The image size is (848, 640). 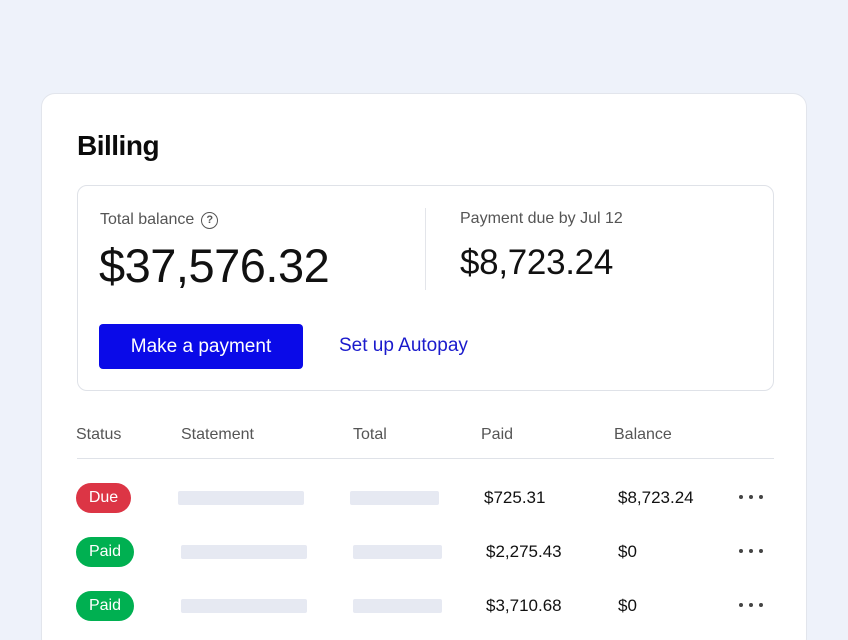 I want to click on summary-divider, so click(x=425, y=249).